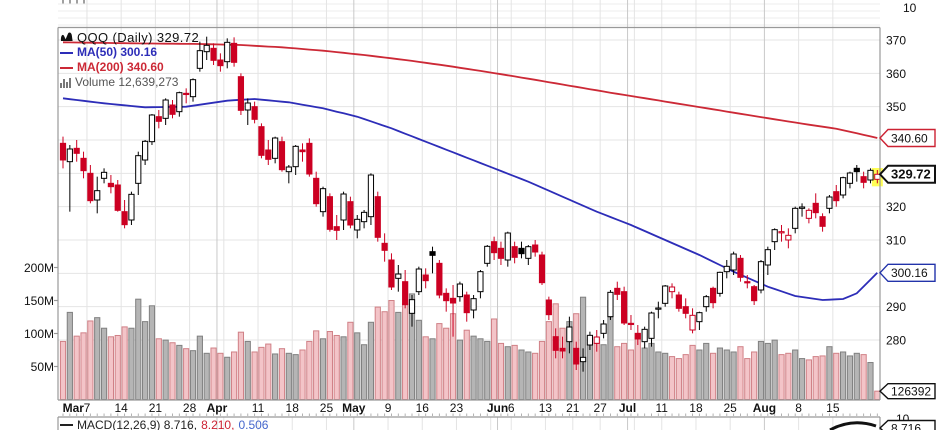  Describe the element at coordinates (600, 408) in the screenshot. I see `x-axis-label: 27` at that location.